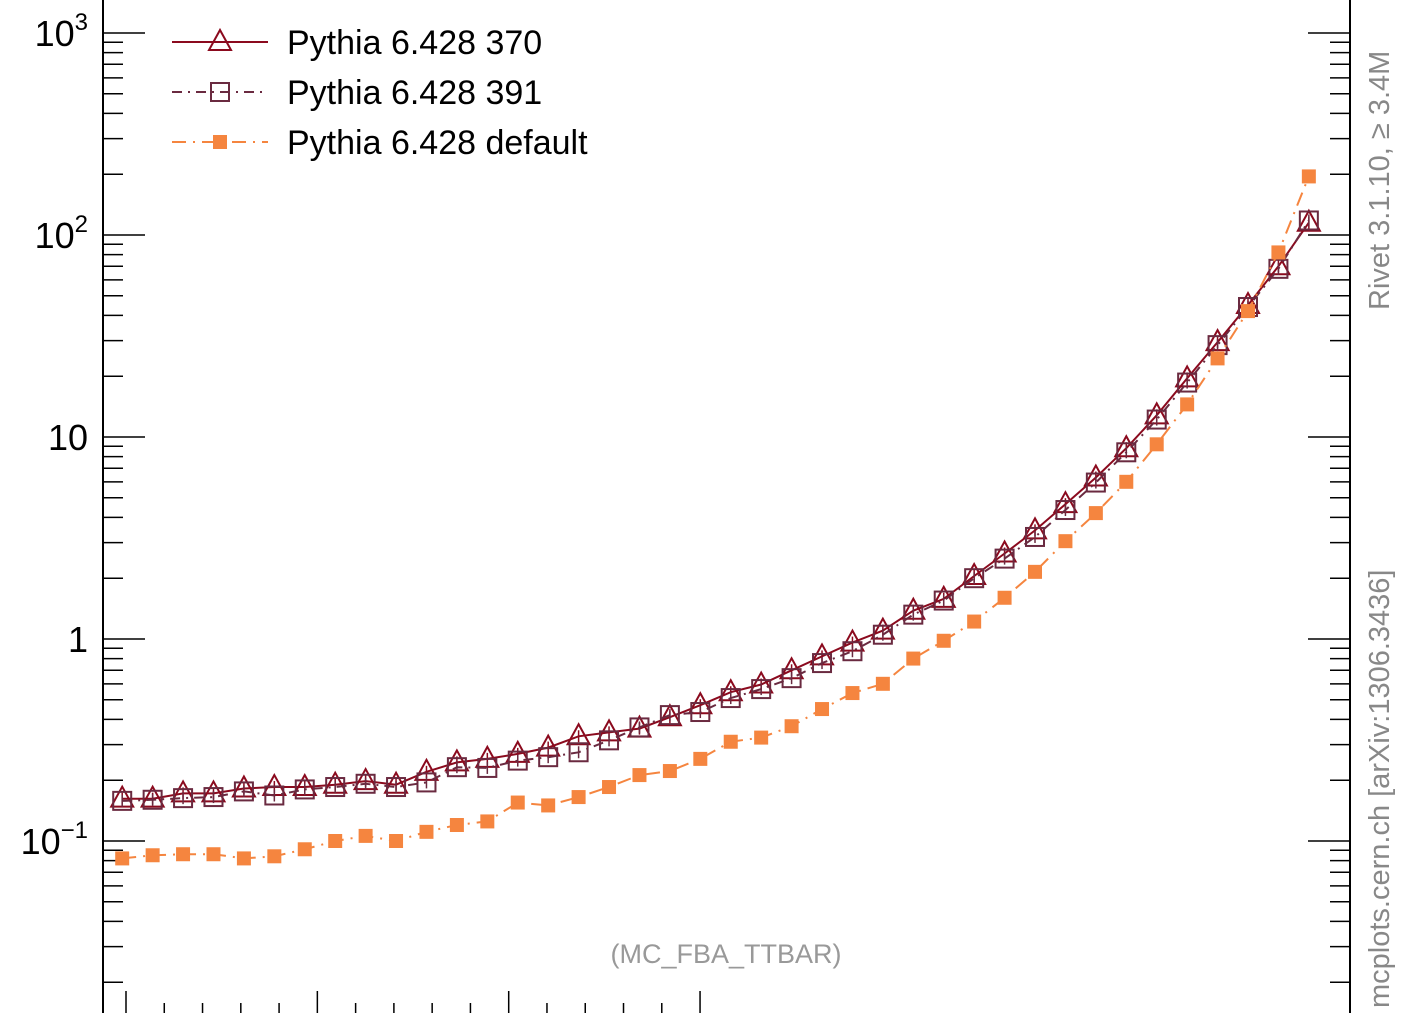 This screenshot has width=1406, height=1013. What do you see at coordinates (1380, 789) in the screenshot?
I see `source-label: mcplots.cern.ch [arXiv:1306.3436]` at bounding box center [1380, 789].